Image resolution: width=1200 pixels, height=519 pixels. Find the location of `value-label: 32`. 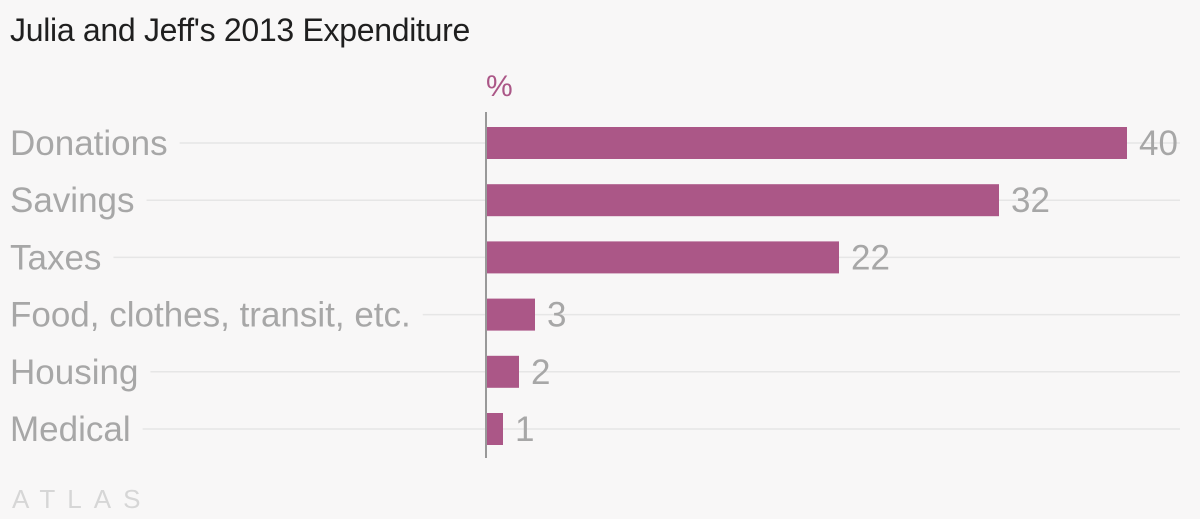

value-label: 32 is located at coordinates (1030, 200).